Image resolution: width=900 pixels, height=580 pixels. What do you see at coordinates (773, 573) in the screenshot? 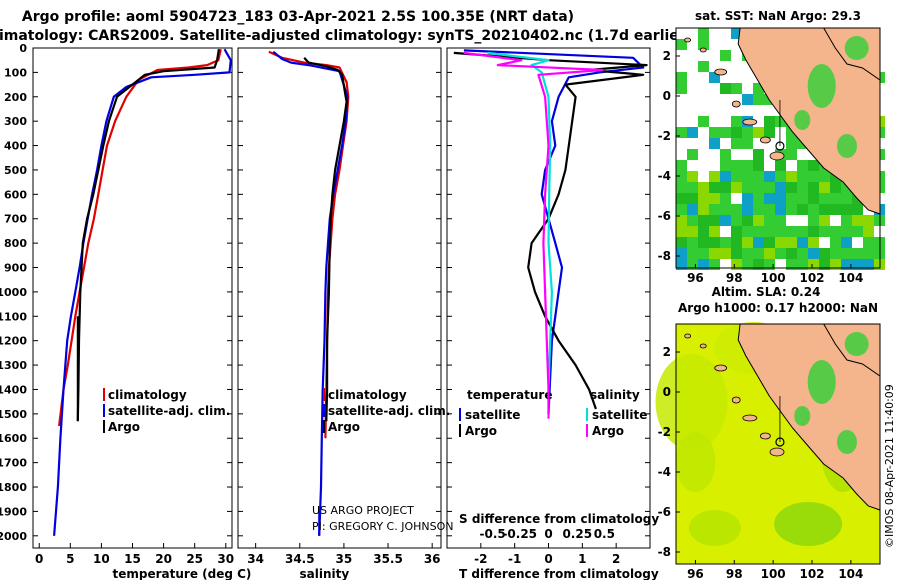
I see `map-x-tick-label: 100` at bounding box center [773, 573].